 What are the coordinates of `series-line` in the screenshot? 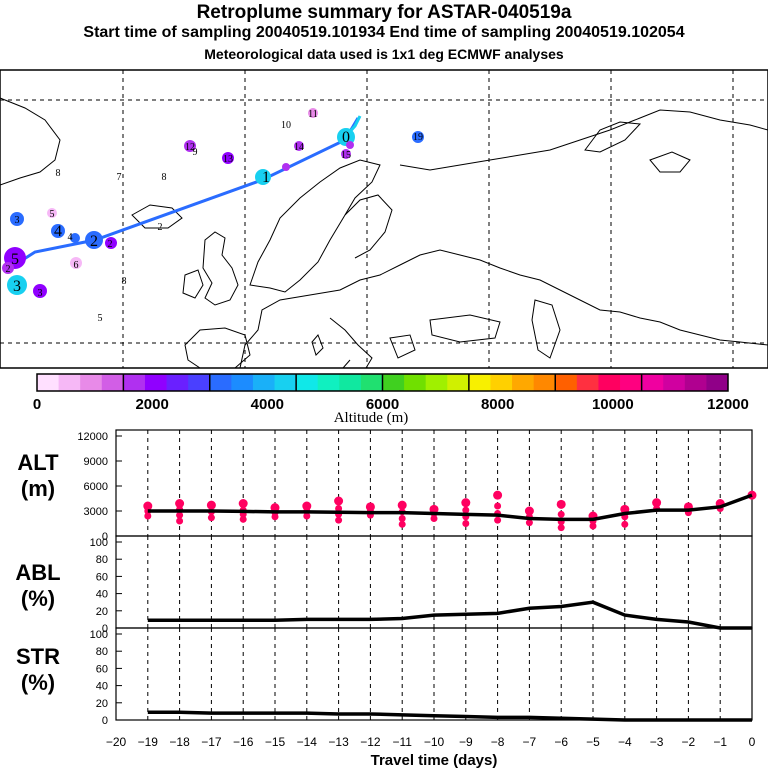 It's located at (450, 507).